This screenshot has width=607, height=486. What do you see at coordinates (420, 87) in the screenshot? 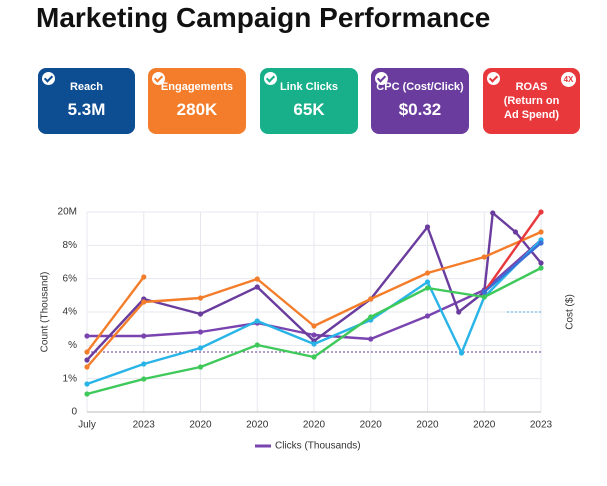
I see `kpi-label: CPC (Cost/Click)` at bounding box center [420, 87].